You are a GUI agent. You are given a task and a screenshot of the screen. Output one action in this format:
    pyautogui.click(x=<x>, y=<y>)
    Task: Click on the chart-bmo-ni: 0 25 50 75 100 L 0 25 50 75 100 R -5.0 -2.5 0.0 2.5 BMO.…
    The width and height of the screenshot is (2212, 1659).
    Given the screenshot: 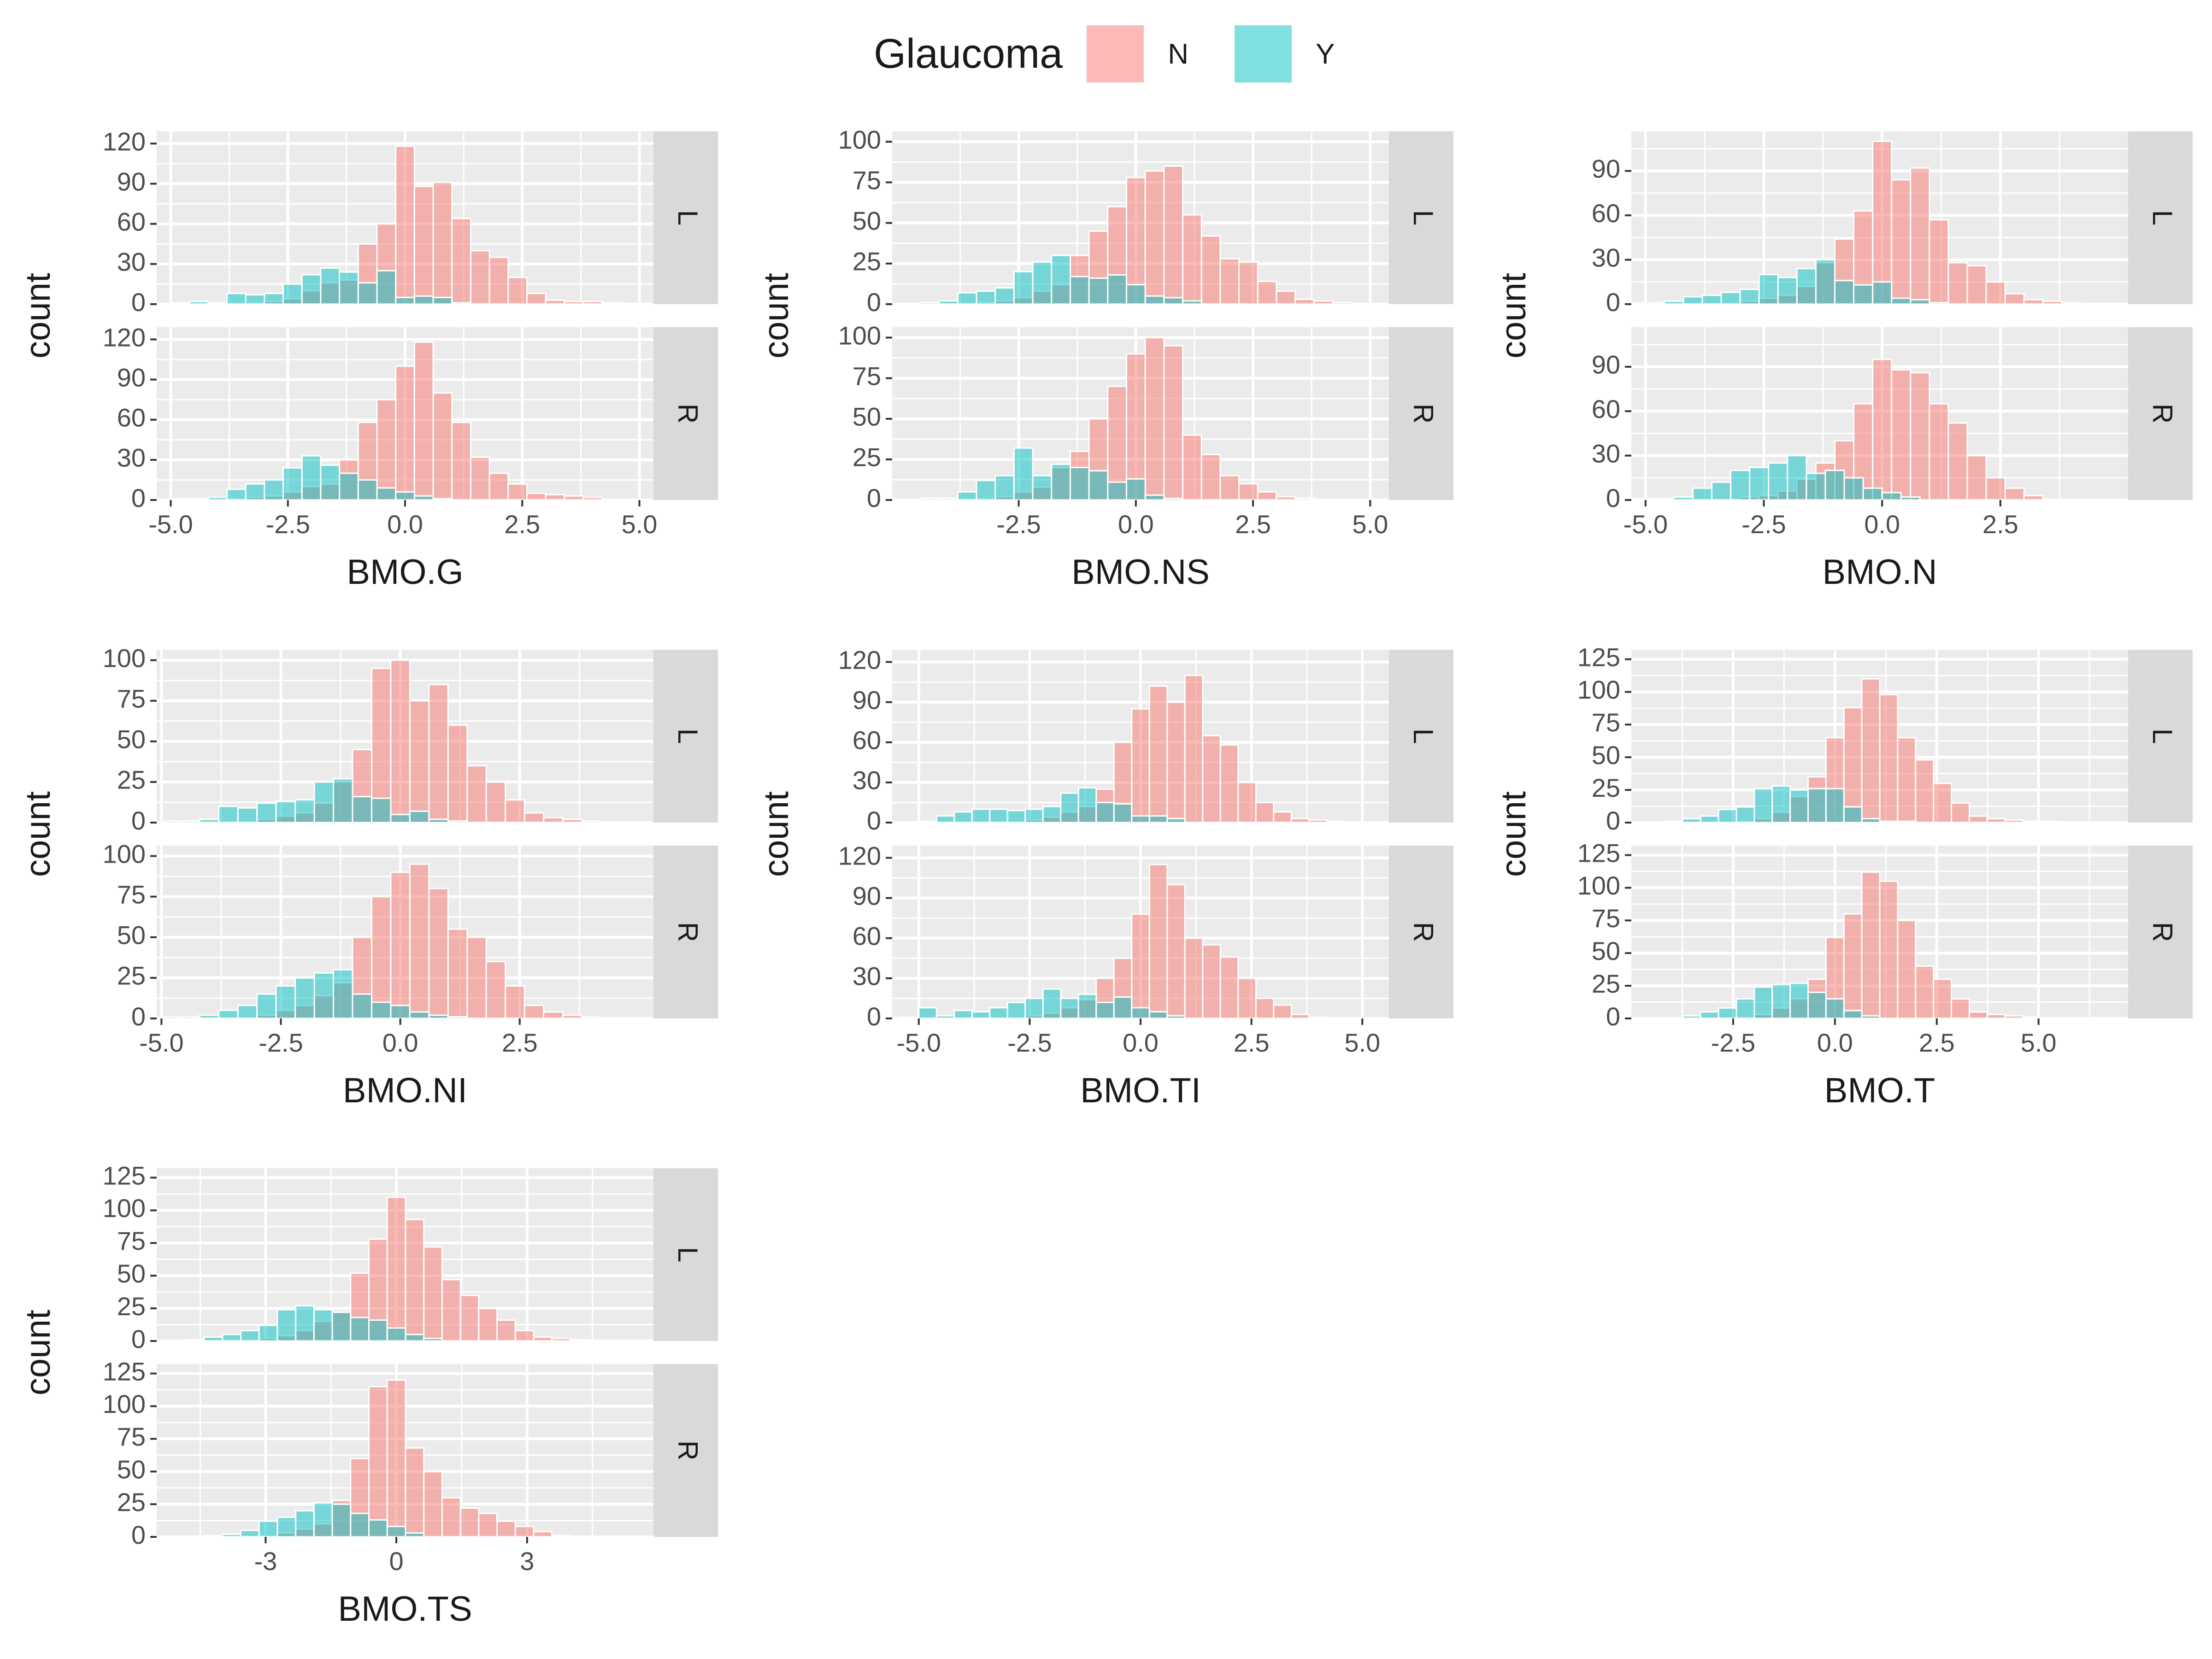 What is the action you would take?
    pyautogui.click(x=368, y=876)
    